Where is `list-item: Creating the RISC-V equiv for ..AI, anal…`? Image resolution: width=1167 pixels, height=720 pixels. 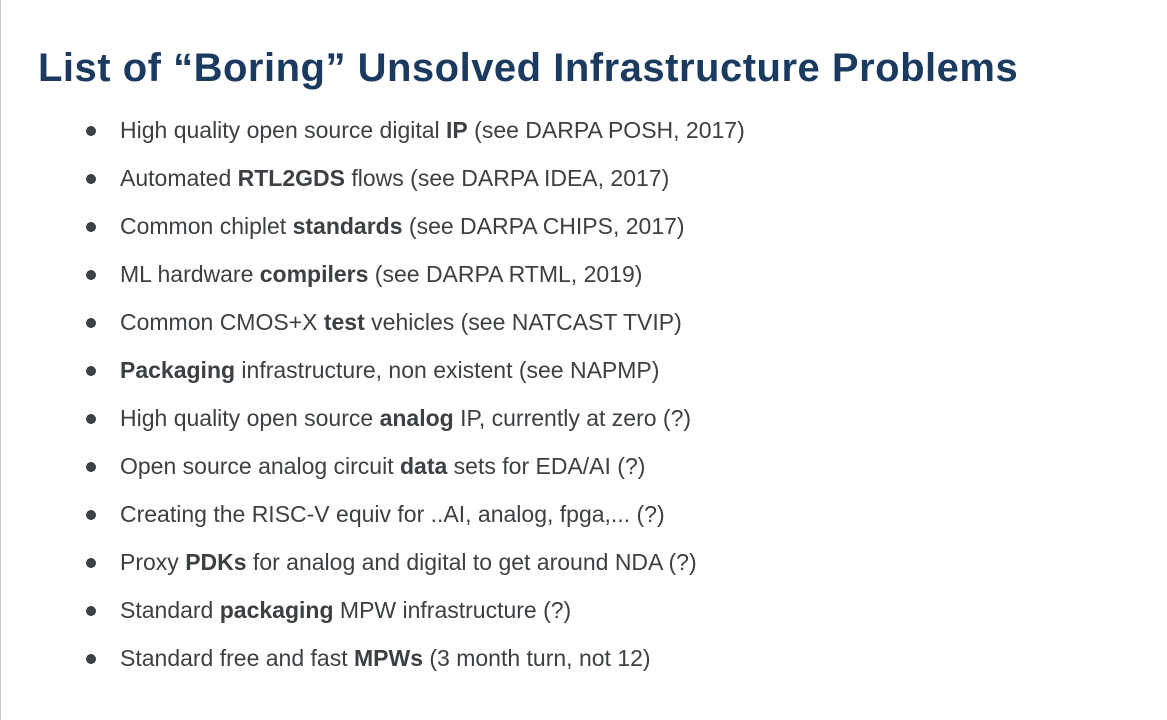 list-item: Creating the RISC-V equiv for ..AI, anal… is located at coordinates (584, 523).